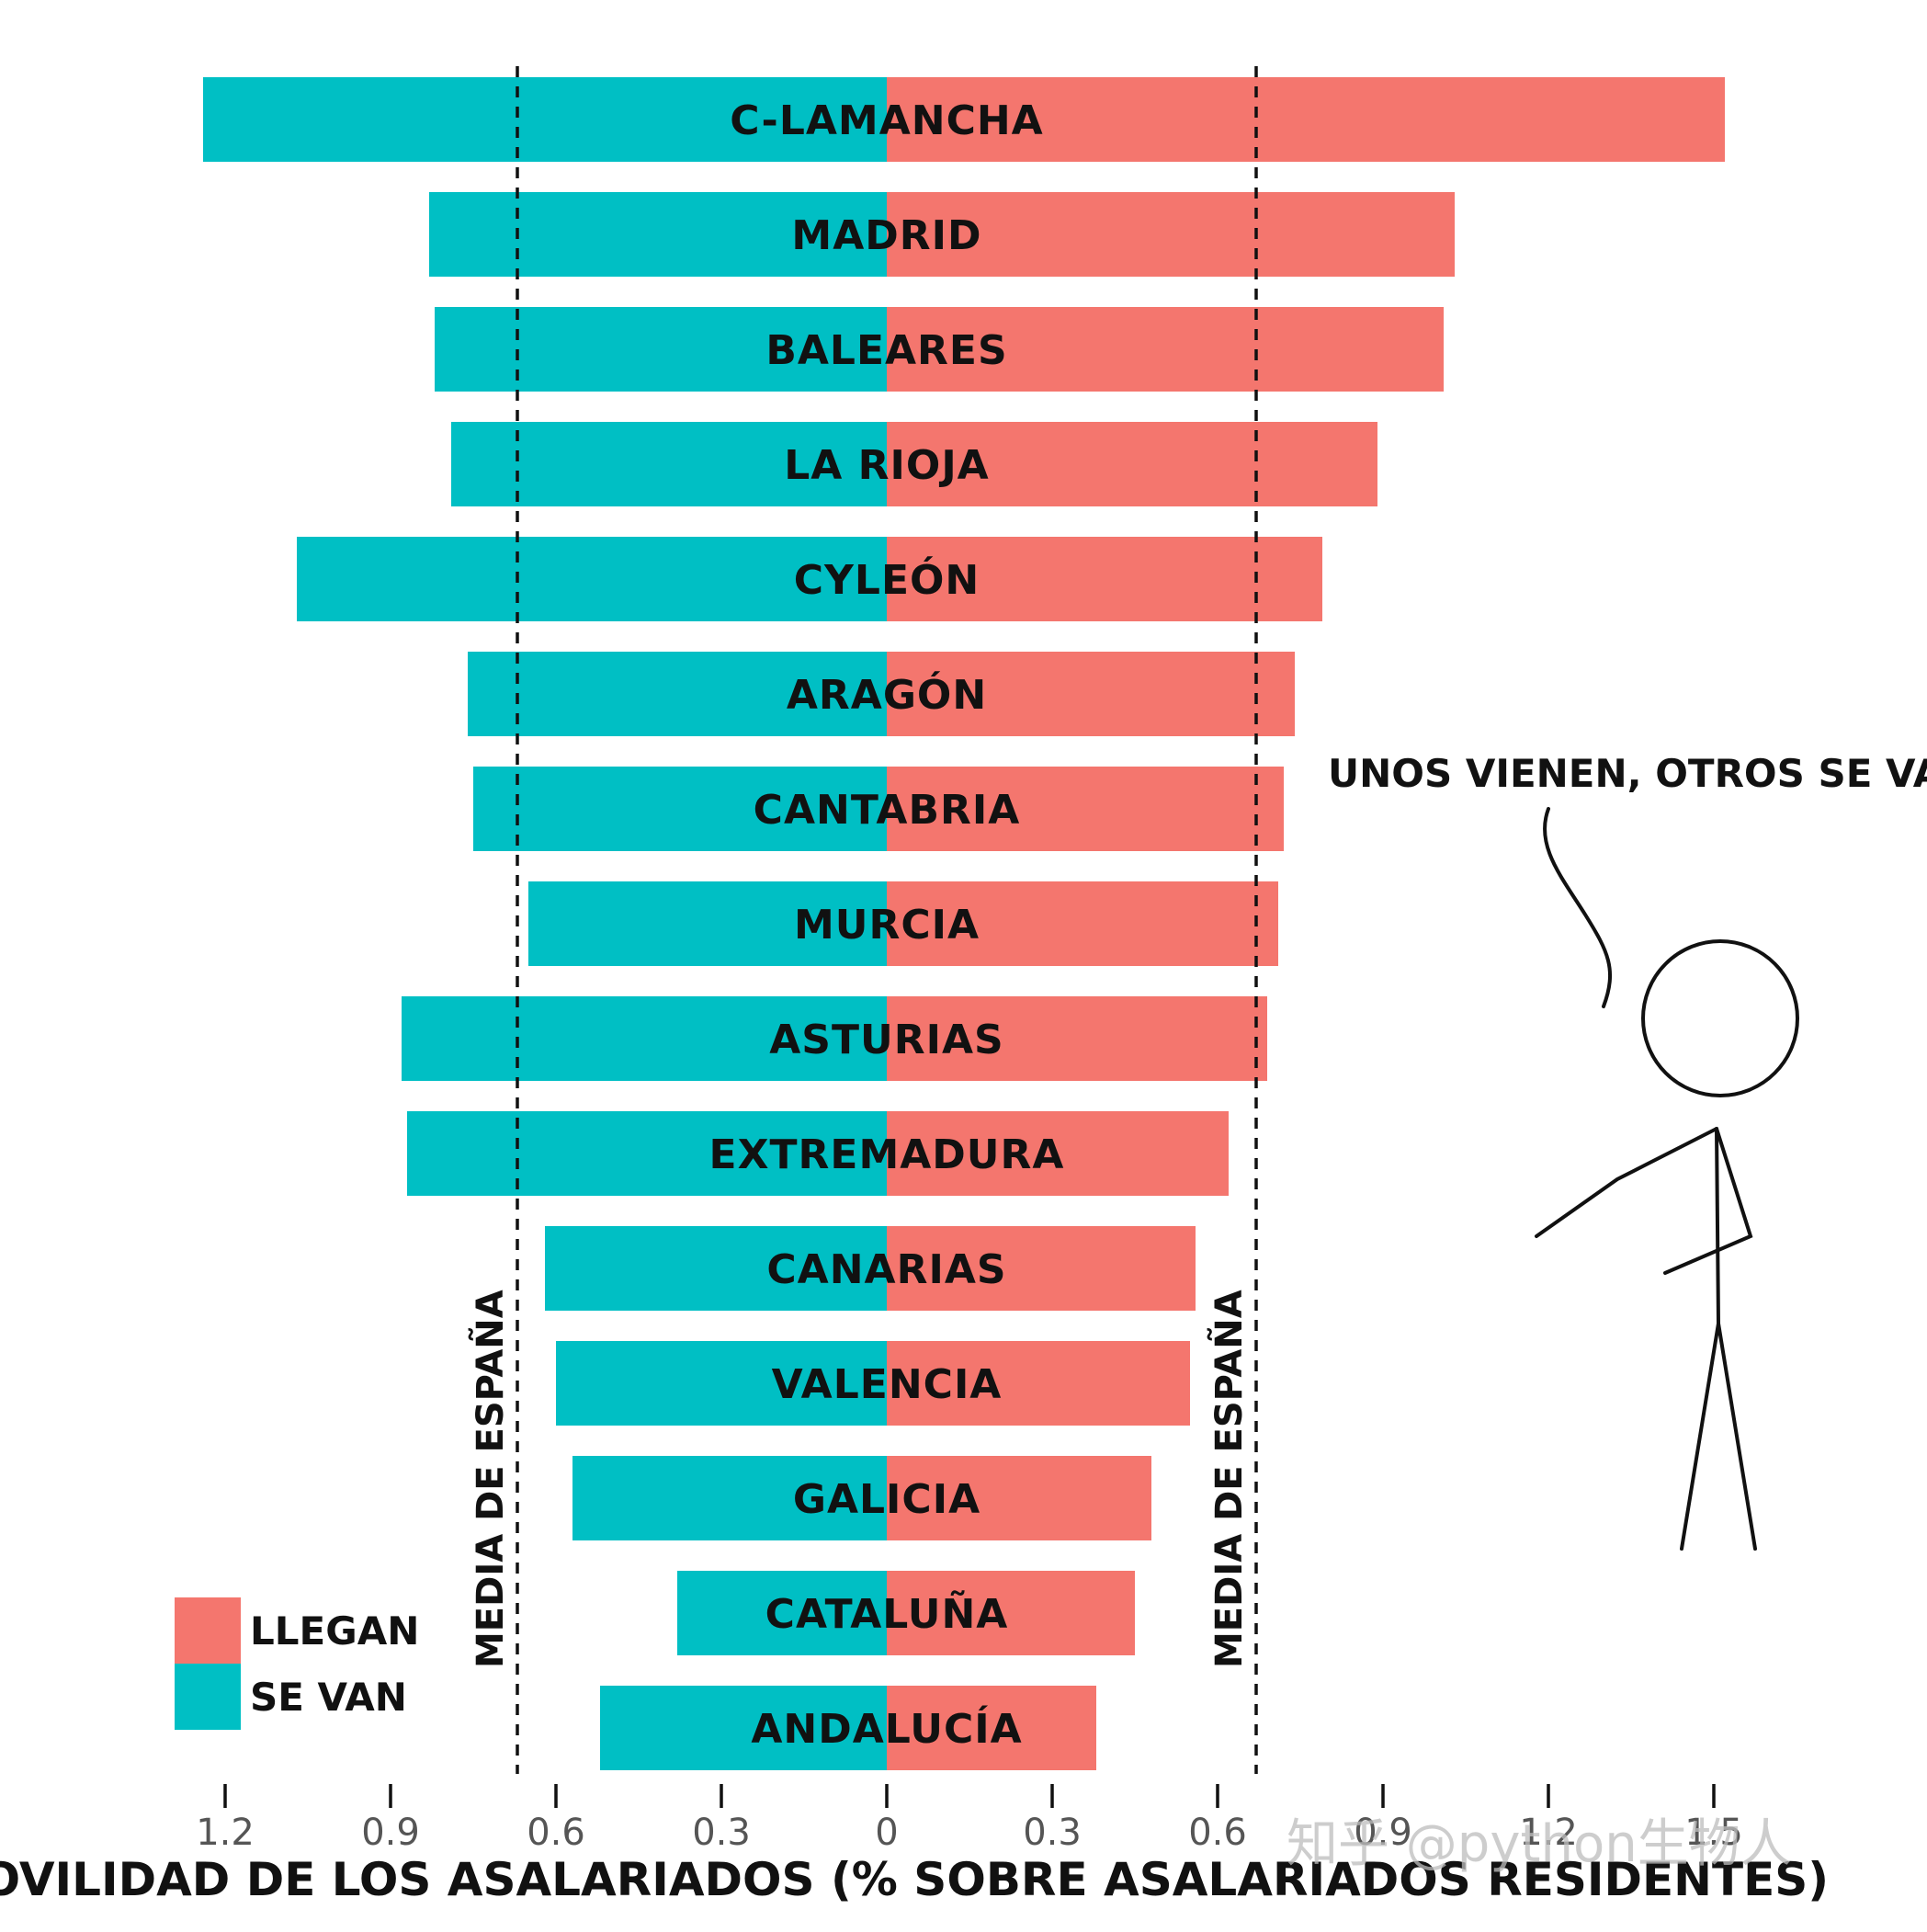 The height and width of the screenshot is (1932, 1927). What do you see at coordinates (1171, 234) in the screenshot?
I see `bar-llegan-madrid` at bounding box center [1171, 234].